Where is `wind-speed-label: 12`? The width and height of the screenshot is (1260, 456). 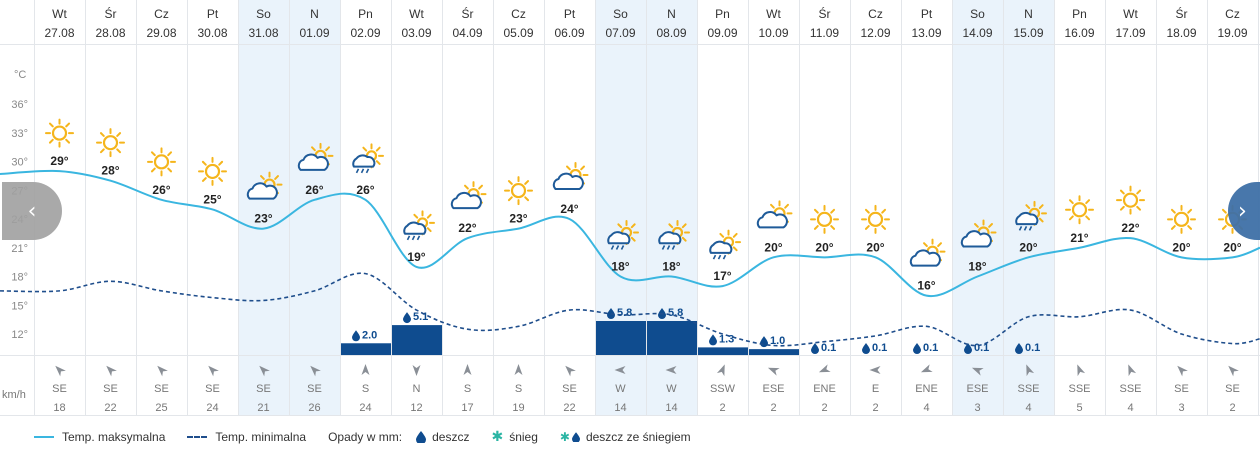 wind-speed-label: 12 is located at coordinates (416, 408).